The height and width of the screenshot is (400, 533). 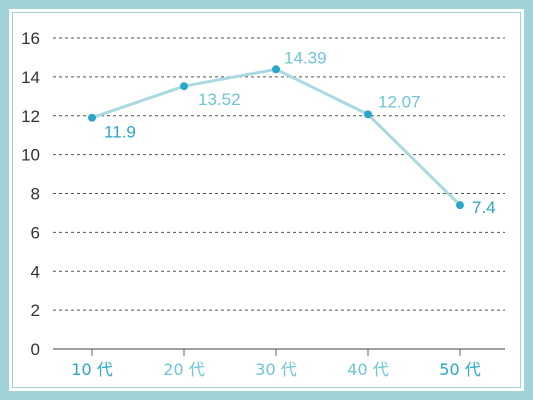 I want to click on y-tick-label-6: 6, so click(x=35, y=232).